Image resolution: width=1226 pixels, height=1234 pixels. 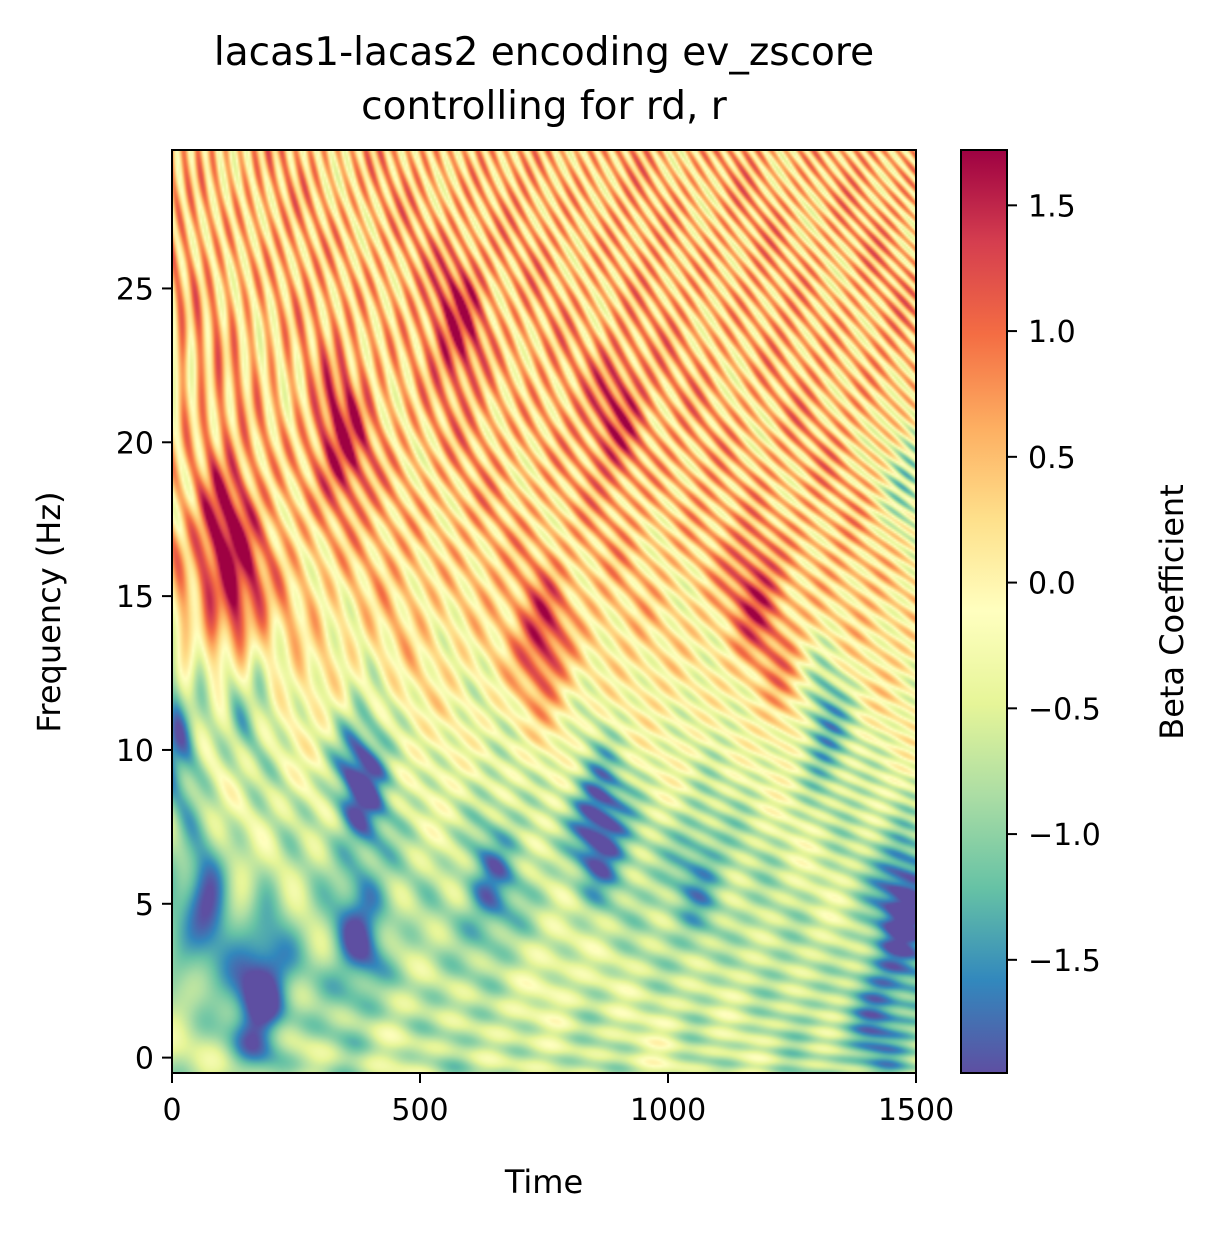 What do you see at coordinates (1064, 961) in the screenshot?
I see `colorbar-tick-label: −1.5` at bounding box center [1064, 961].